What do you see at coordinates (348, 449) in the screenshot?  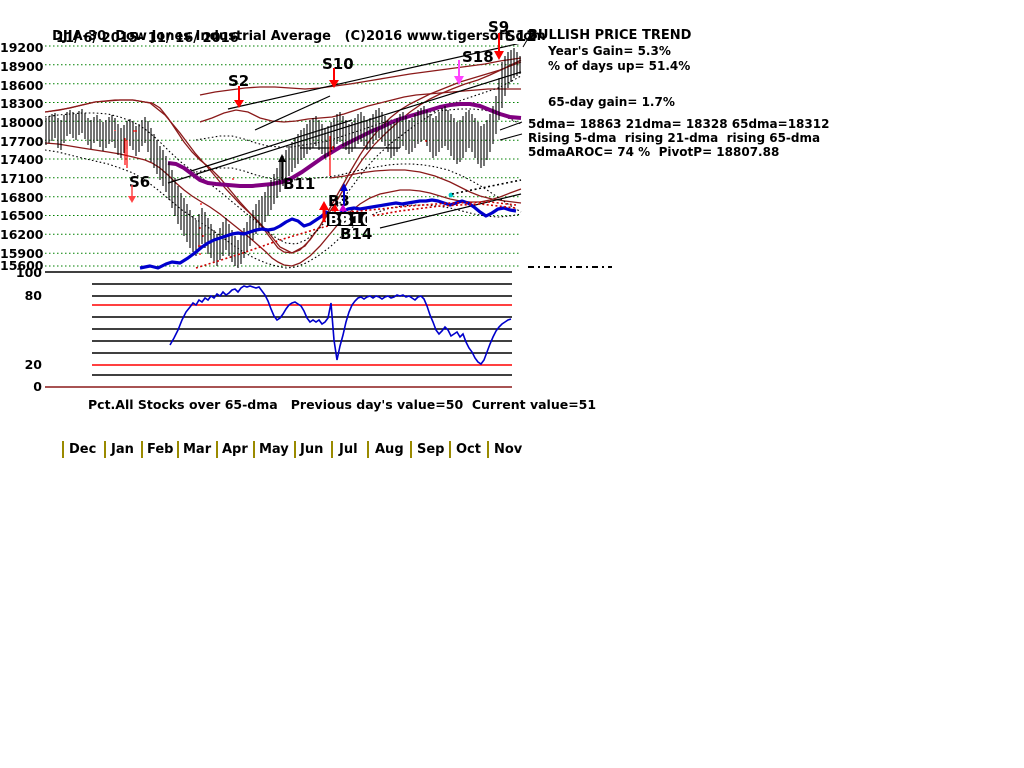 I see `month-label-jul: Jul` at bounding box center [348, 449].